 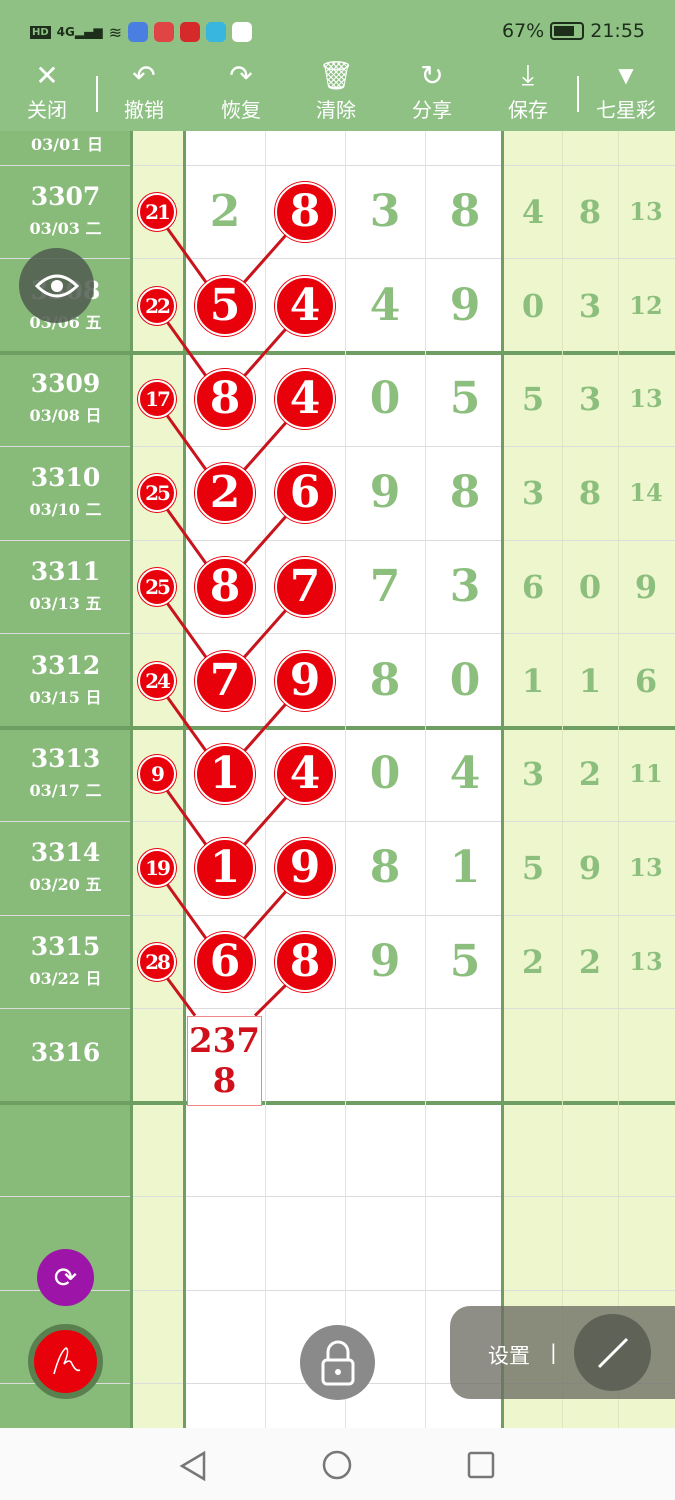 I want to click on home-icon, so click(x=337, y=1465).